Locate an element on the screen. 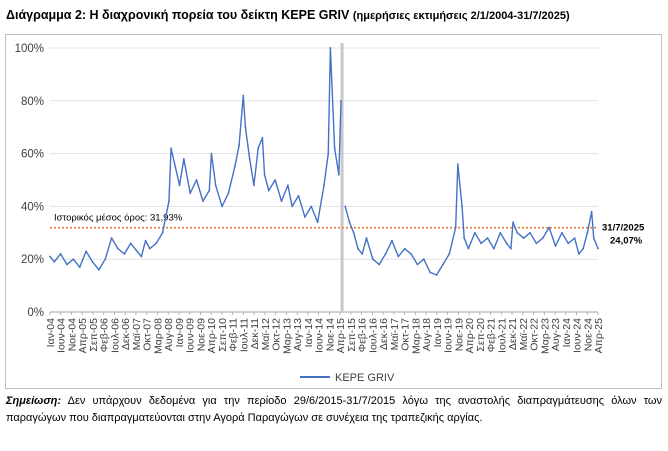 The image size is (668, 451). x-tick-label: Απρ-10 is located at coordinates (212, 336).